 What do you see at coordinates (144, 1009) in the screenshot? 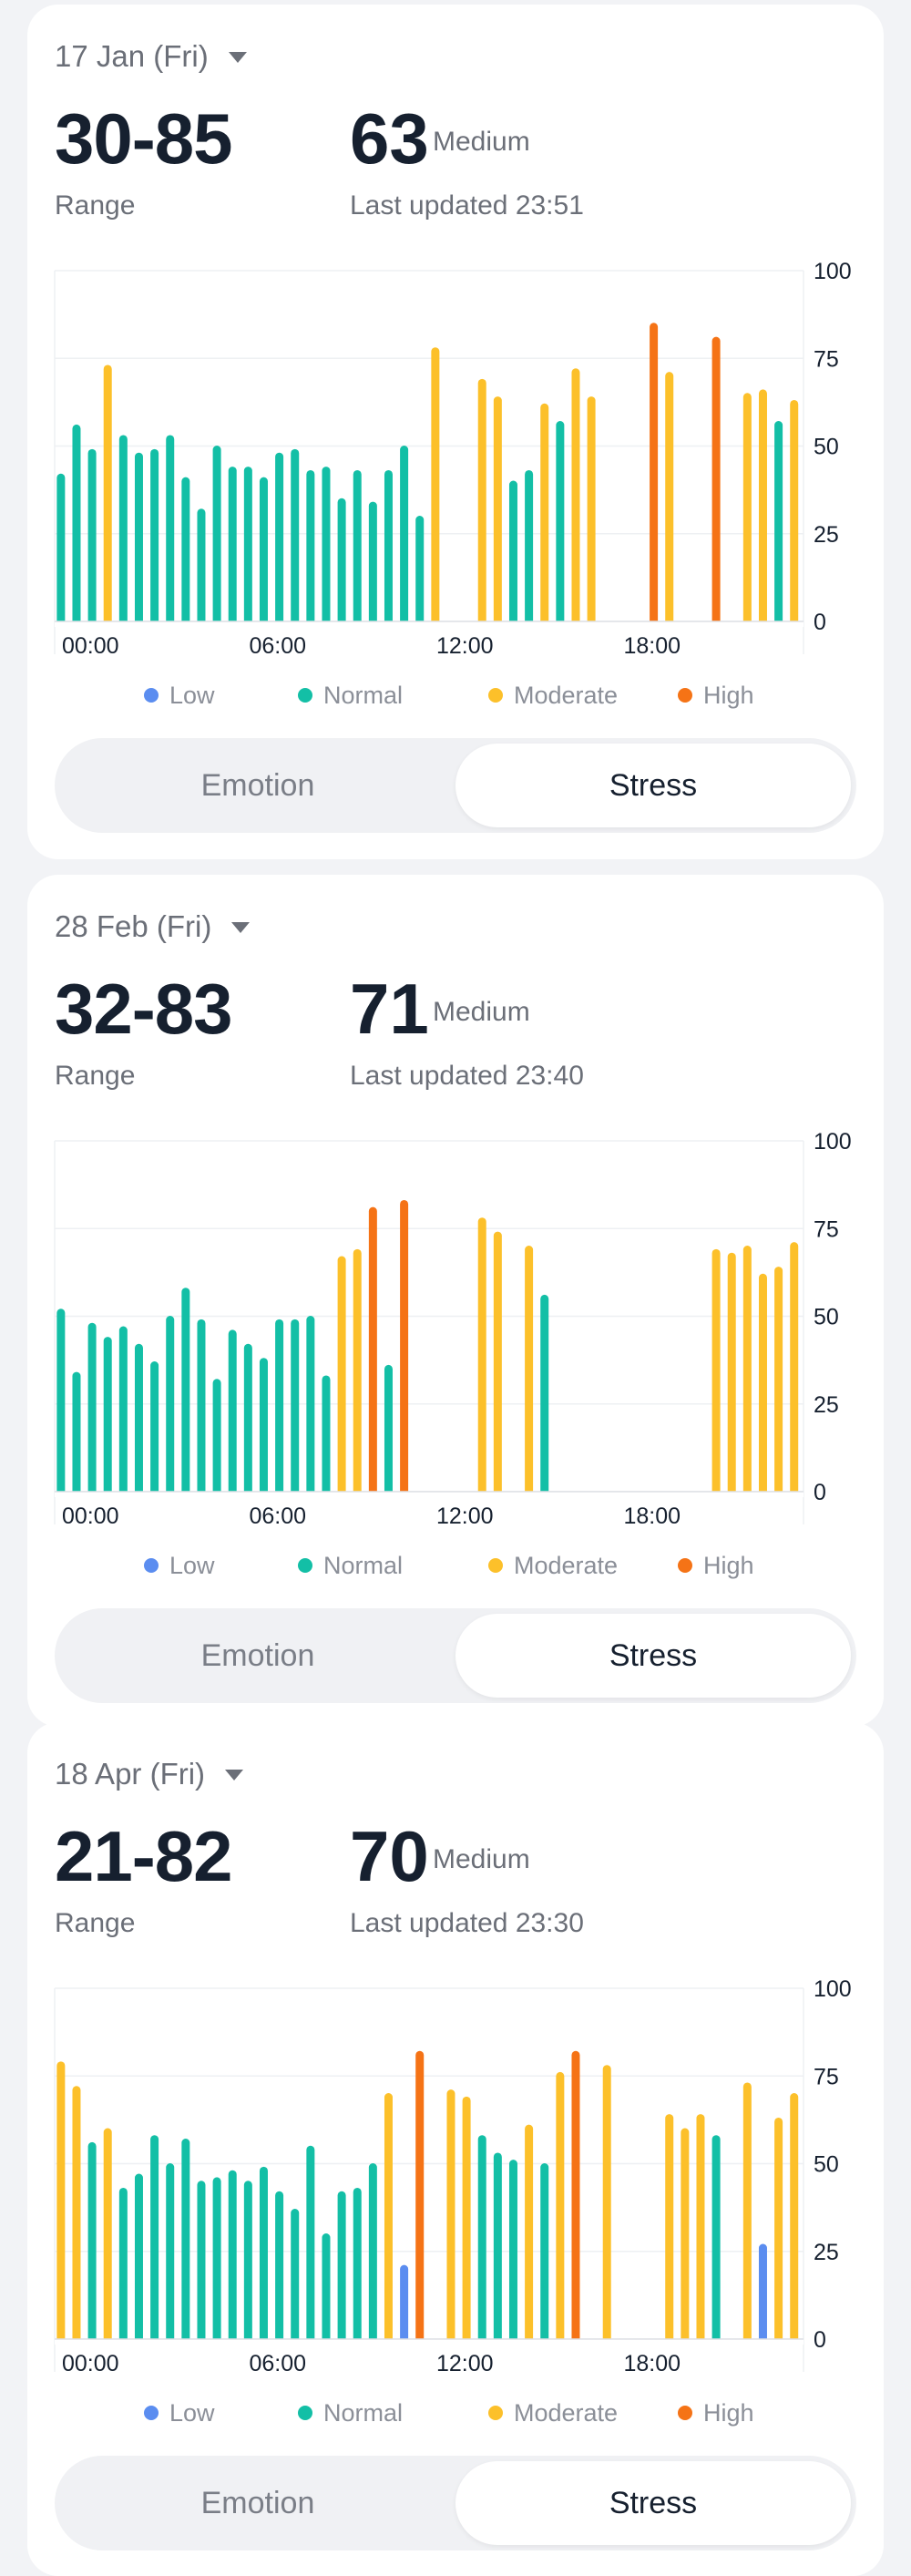
I see `range-value: 32-83` at bounding box center [144, 1009].